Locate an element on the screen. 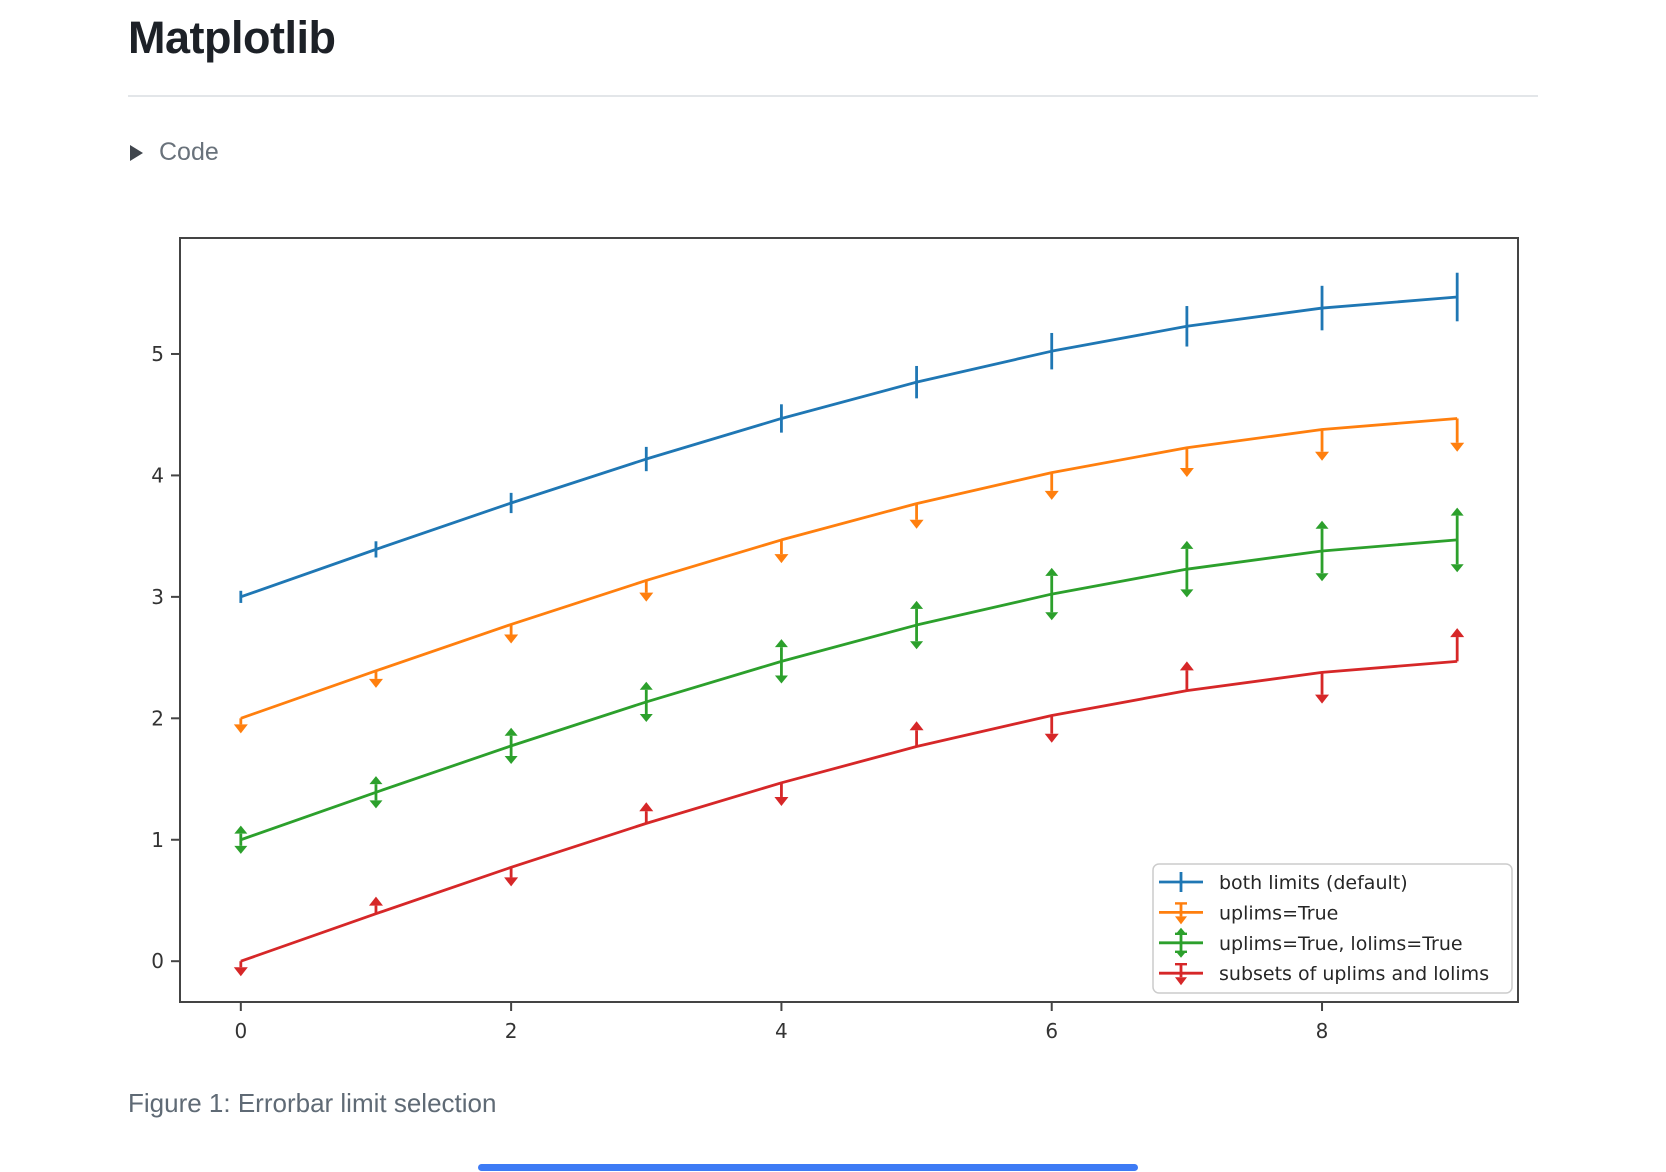  bottom-indicator-bar is located at coordinates (808, 1167).